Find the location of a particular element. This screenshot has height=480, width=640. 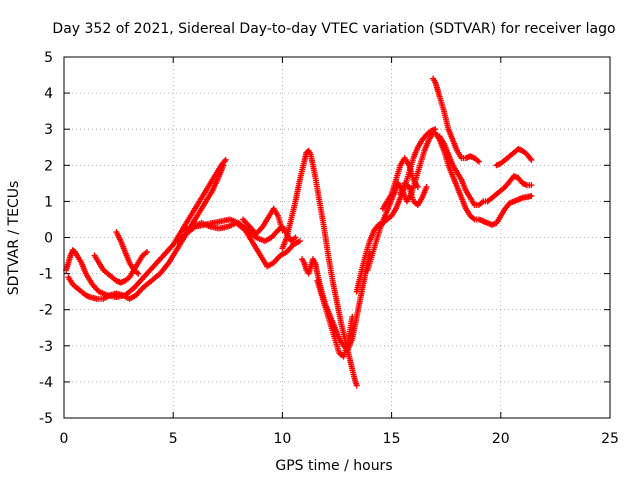

y-tick-label: -2 is located at coordinates (46, 311).